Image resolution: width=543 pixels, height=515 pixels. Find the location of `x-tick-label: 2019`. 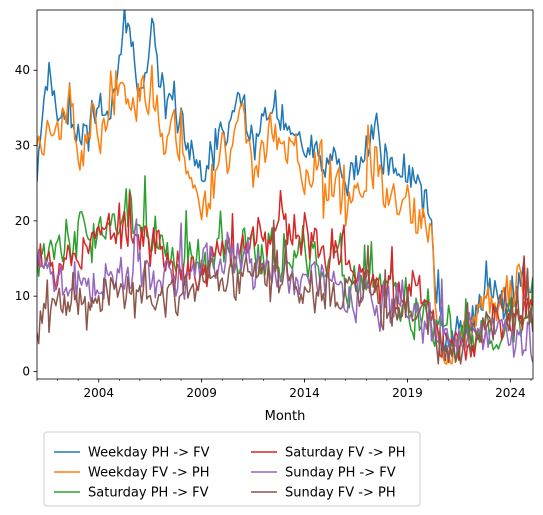

x-tick-label: 2019 is located at coordinates (407, 393).